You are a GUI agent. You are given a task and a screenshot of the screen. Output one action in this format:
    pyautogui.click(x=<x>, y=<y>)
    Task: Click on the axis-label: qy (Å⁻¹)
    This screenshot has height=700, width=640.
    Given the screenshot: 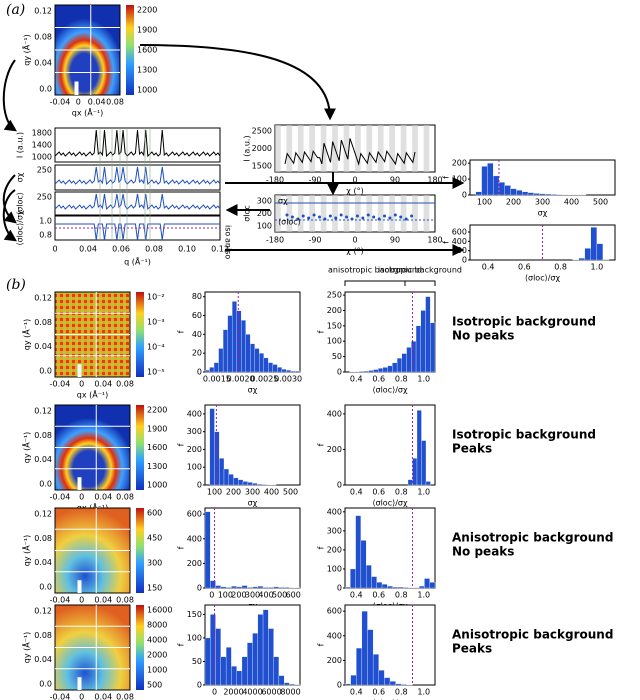 What is the action you would take?
    pyautogui.click(x=26, y=50)
    